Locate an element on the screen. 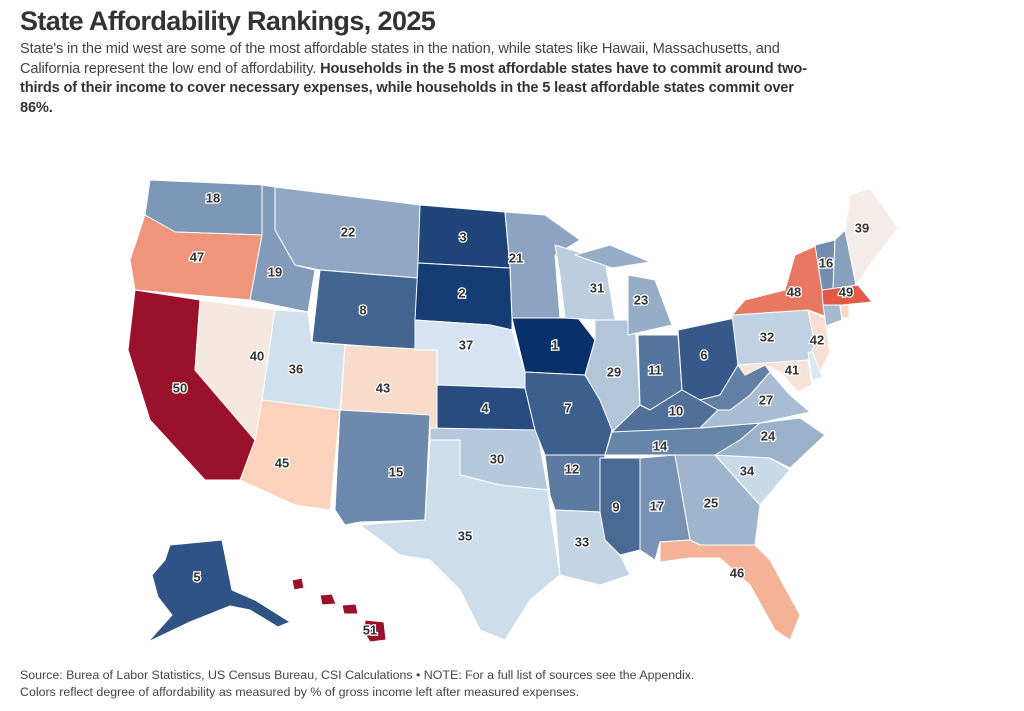  state-il is located at coordinates (612, 375).